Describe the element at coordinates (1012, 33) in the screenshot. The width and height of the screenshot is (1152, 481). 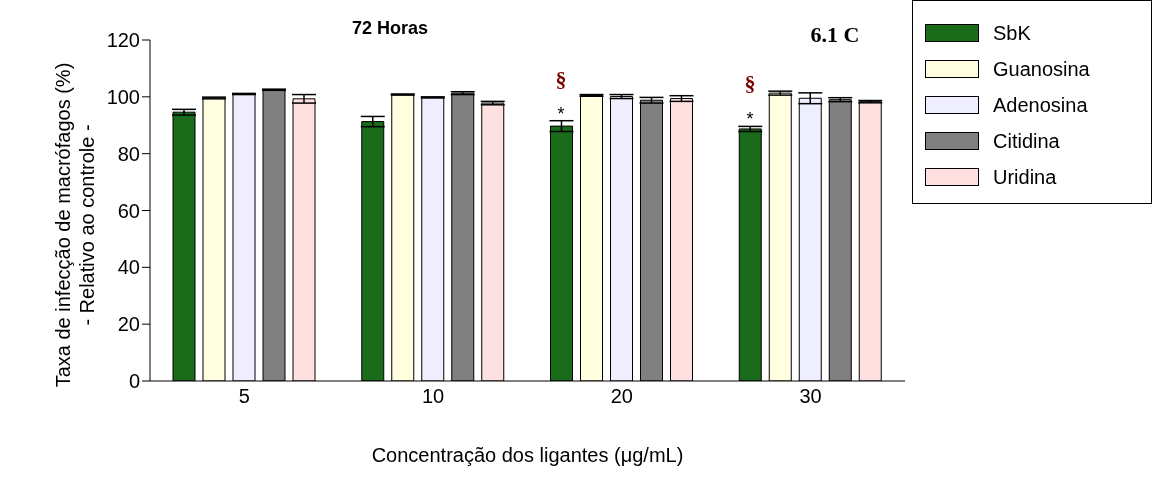
I see `legend-label: SbK` at that location.